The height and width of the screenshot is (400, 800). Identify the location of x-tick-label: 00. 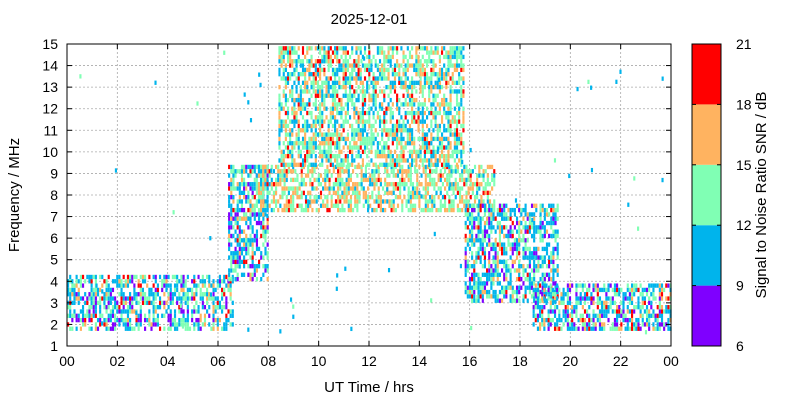
(67, 361).